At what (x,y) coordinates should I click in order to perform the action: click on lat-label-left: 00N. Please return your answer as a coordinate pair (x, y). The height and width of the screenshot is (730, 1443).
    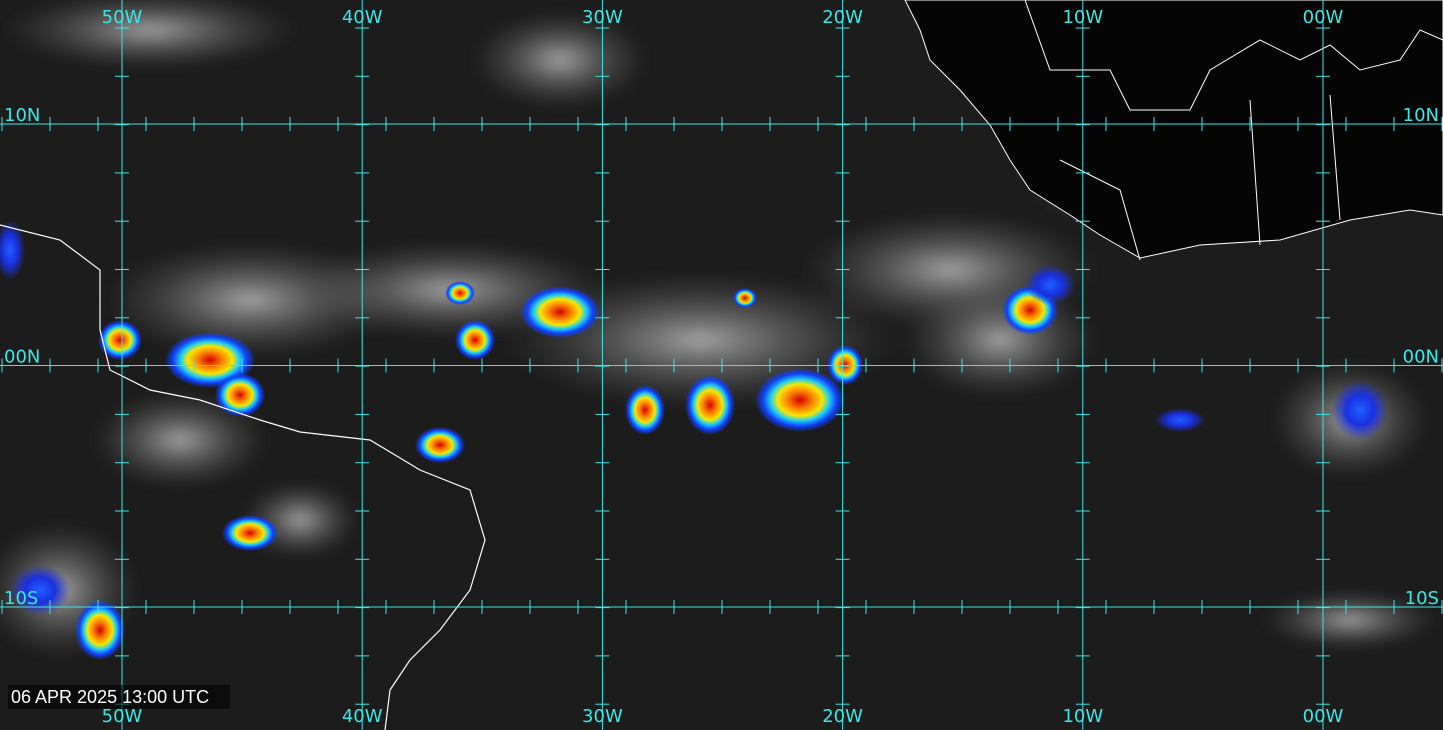
    Looking at the image, I should click on (22, 357).